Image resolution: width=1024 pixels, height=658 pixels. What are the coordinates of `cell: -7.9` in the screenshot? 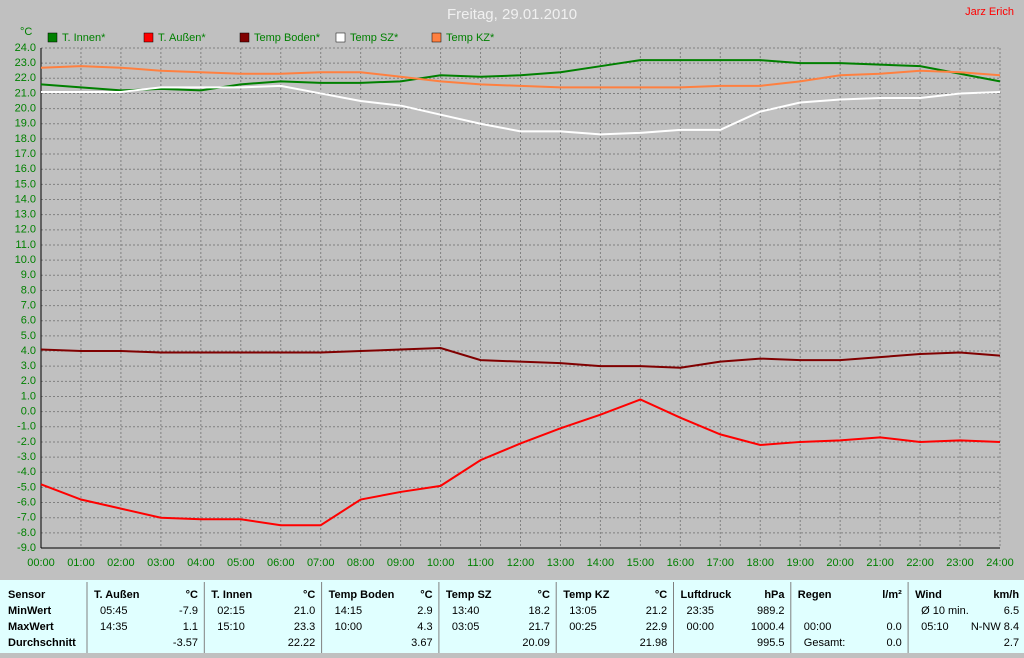 It's located at (188, 611).